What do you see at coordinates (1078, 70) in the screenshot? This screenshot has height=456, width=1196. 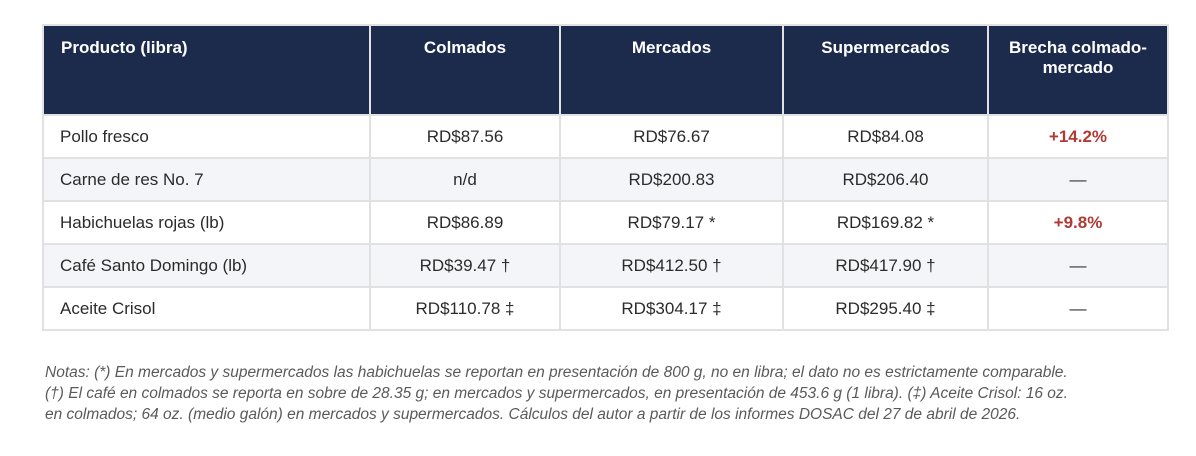 I see `header-gap: Brecha colmado-mercado` at bounding box center [1078, 70].